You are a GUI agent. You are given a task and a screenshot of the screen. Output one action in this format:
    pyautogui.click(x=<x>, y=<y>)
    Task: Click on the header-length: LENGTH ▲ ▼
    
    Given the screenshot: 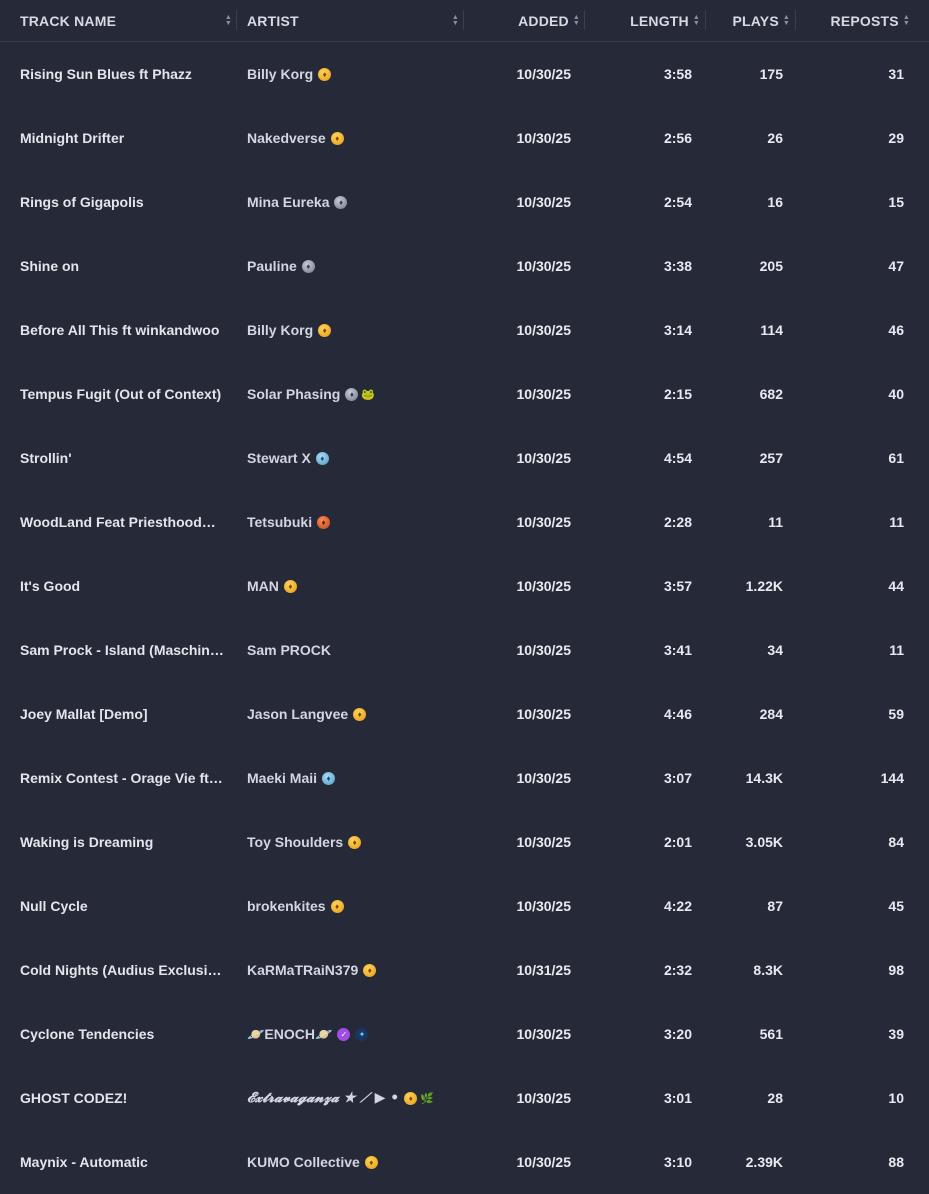 What is the action you would take?
    pyautogui.click(x=645, y=20)
    